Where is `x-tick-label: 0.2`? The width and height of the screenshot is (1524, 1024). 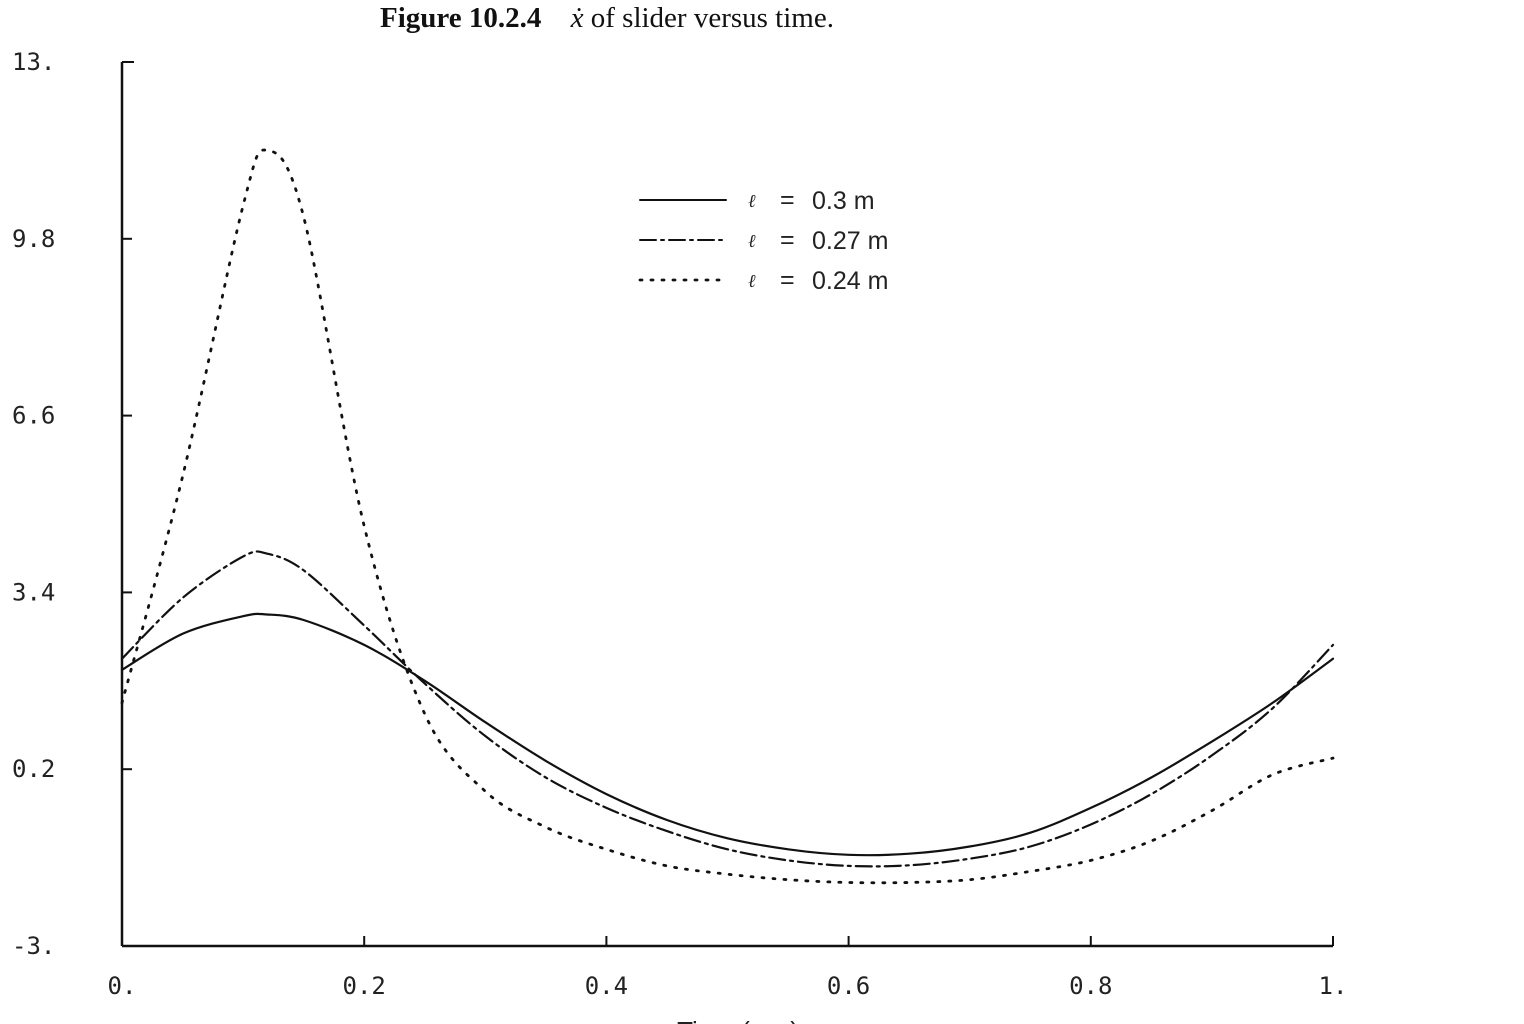 x-tick-label: 0.2 is located at coordinates (364, 986).